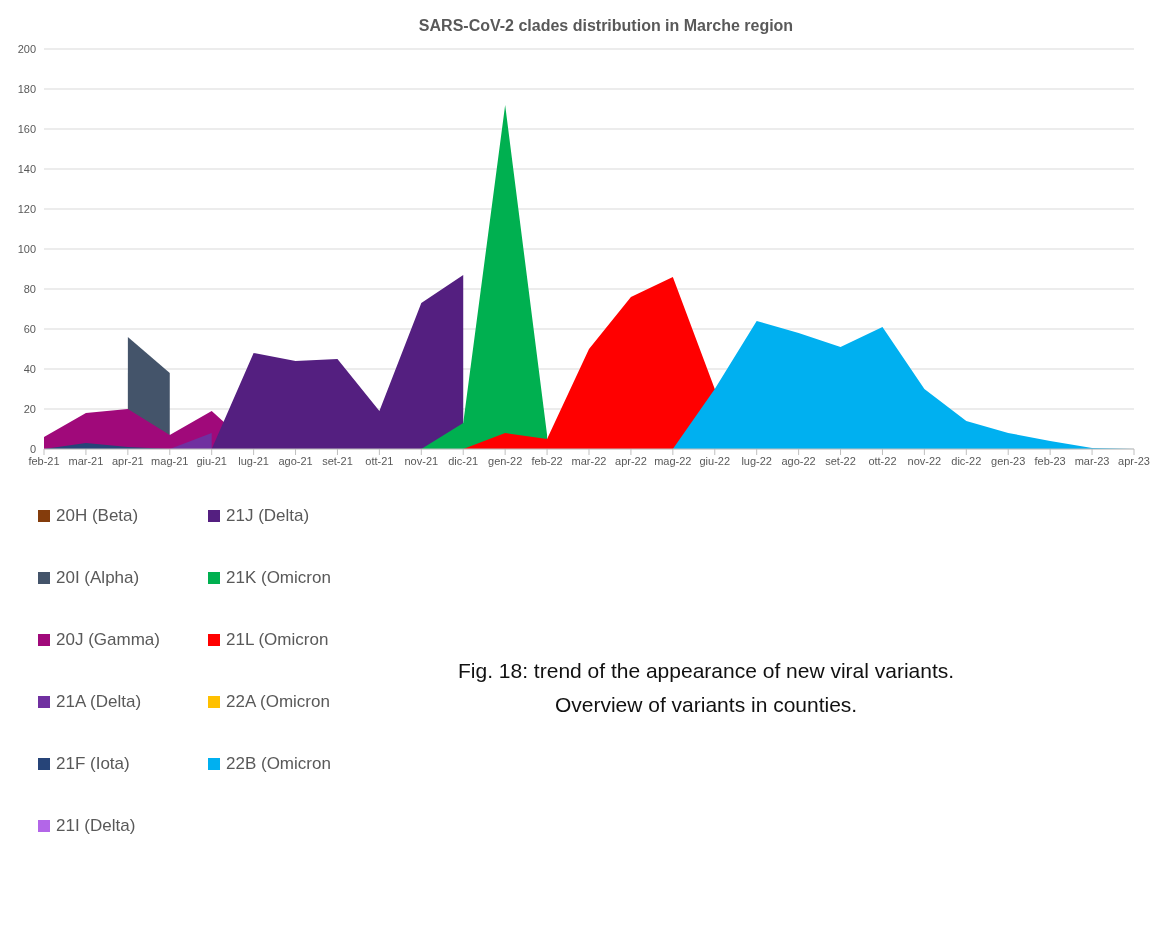 This screenshot has width=1172, height=930. What do you see at coordinates (278, 764) in the screenshot?
I see `legend-label: 22B (Omicron` at bounding box center [278, 764].